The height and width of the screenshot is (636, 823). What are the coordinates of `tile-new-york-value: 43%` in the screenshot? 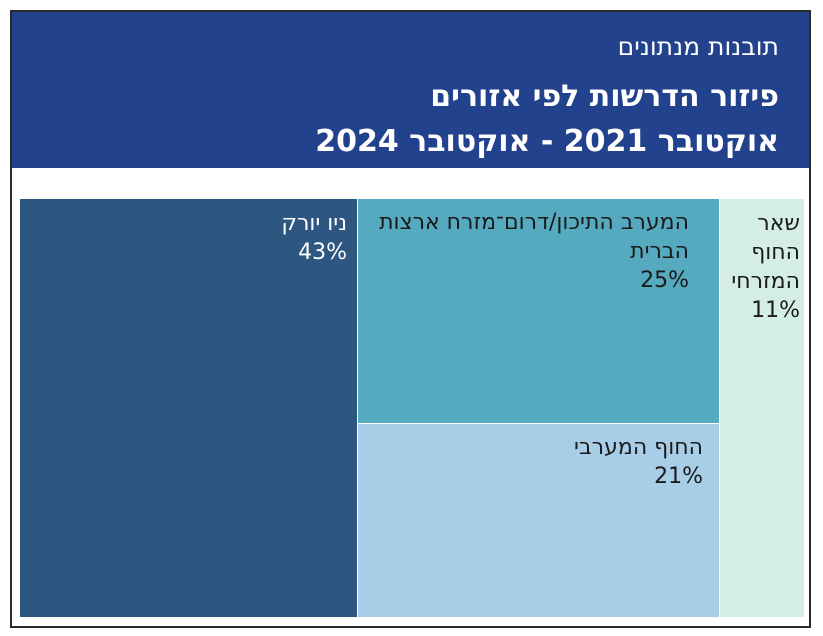 It's located at (322, 252).